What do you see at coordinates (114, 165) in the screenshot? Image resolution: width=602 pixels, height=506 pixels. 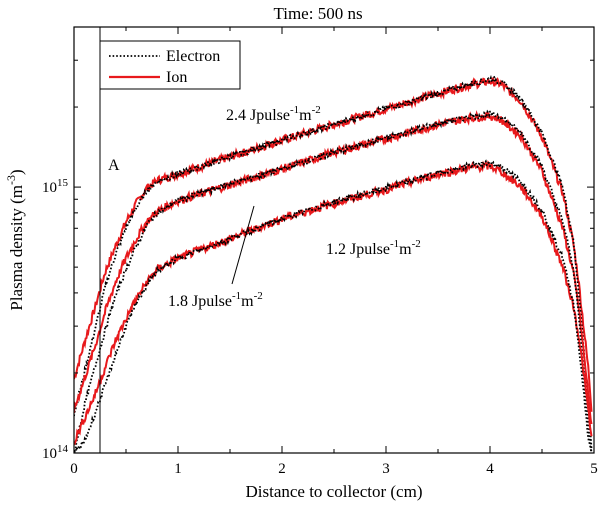 I see `marker-label-a: A` at bounding box center [114, 165].